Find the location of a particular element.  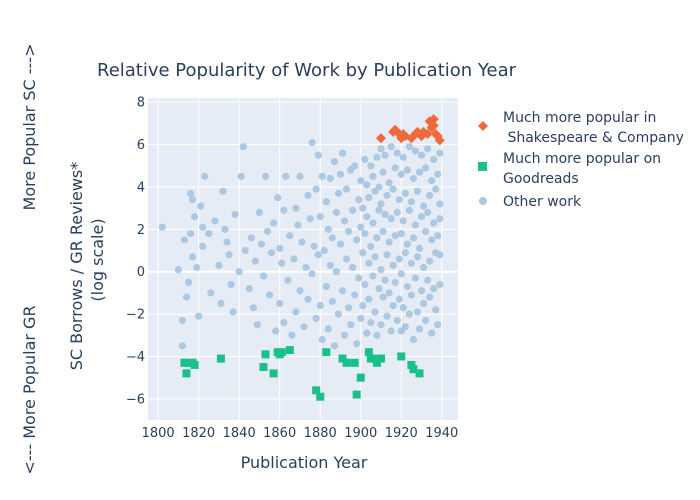

x-tick-labels: 1800 1820 1840 1860 1880 1900 1920 1940 is located at coordinates (300, 433).